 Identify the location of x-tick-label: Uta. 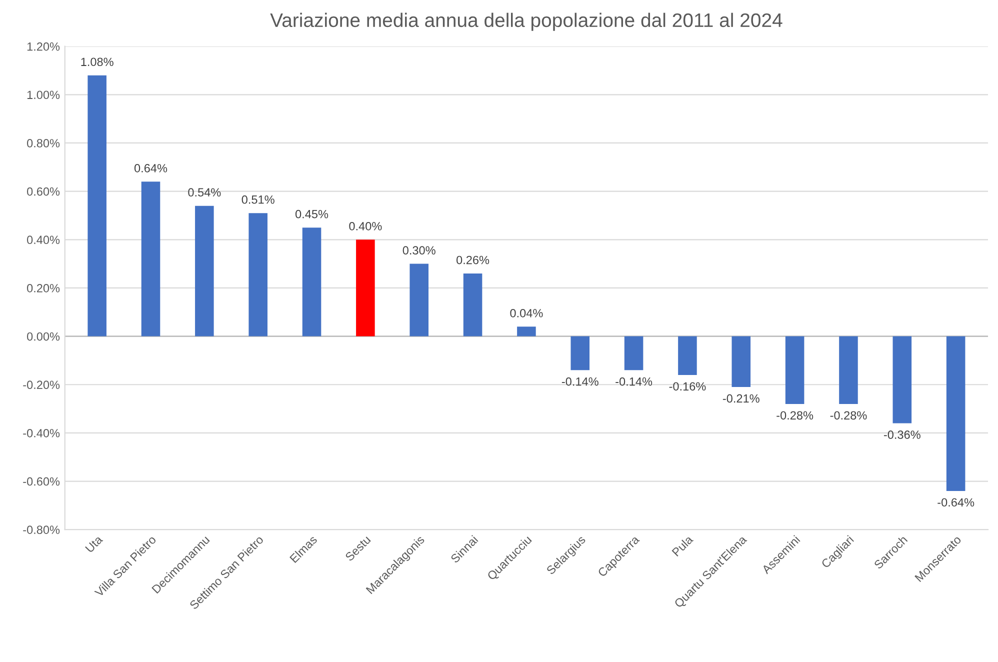
(94, 543).